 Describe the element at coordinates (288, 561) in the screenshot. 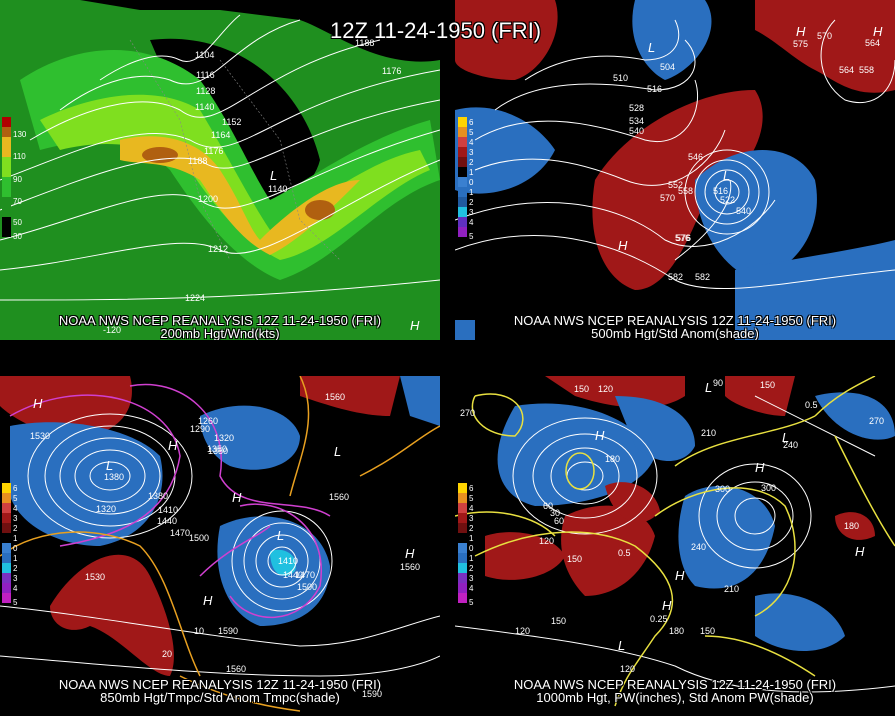

I see `contour-label: 1410` at that location.